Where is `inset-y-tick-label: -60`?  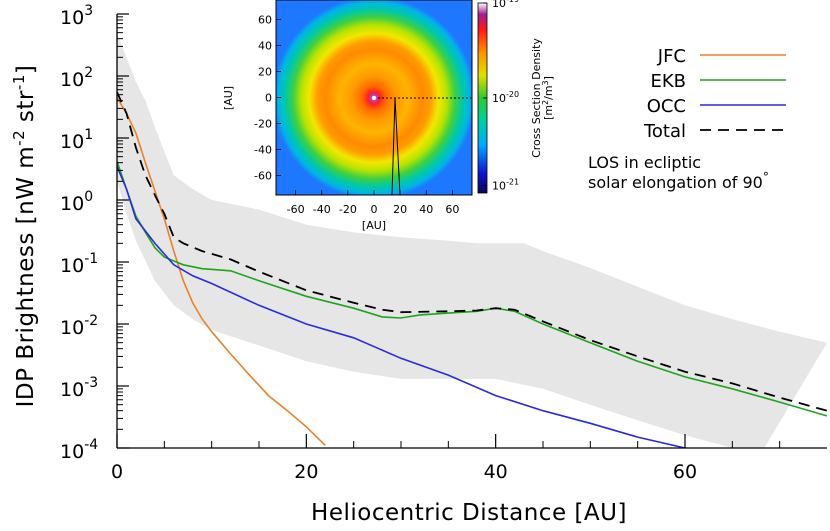 inset-y-tick-label: -60 is located at coordinates (263, 176).